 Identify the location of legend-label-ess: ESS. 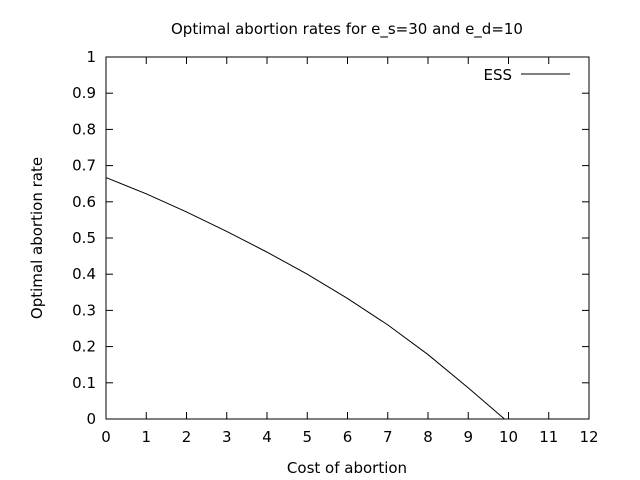
(497, 75).